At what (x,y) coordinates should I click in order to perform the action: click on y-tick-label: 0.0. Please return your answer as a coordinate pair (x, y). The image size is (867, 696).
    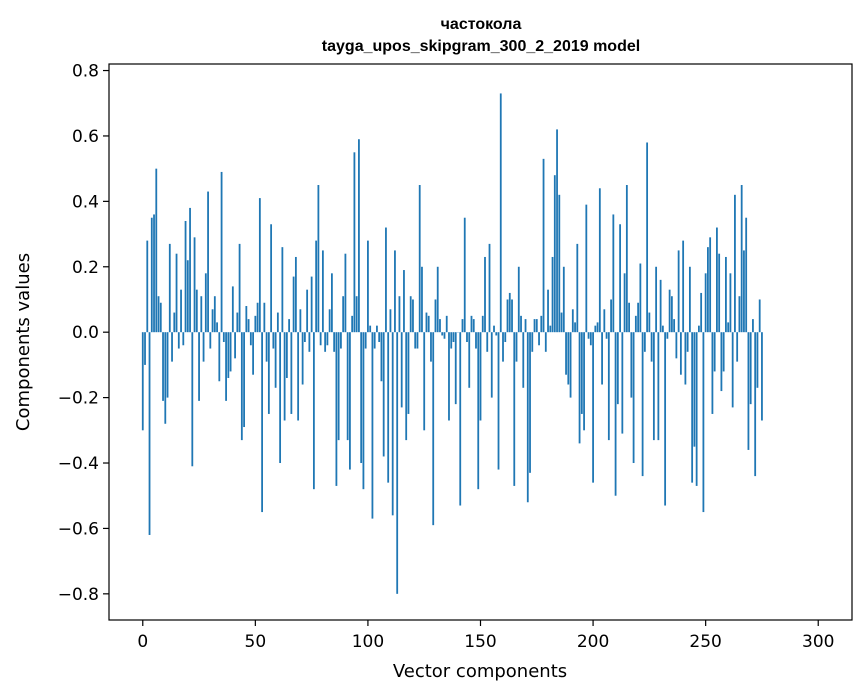
    Looking at the image, I should click on (85, 333).